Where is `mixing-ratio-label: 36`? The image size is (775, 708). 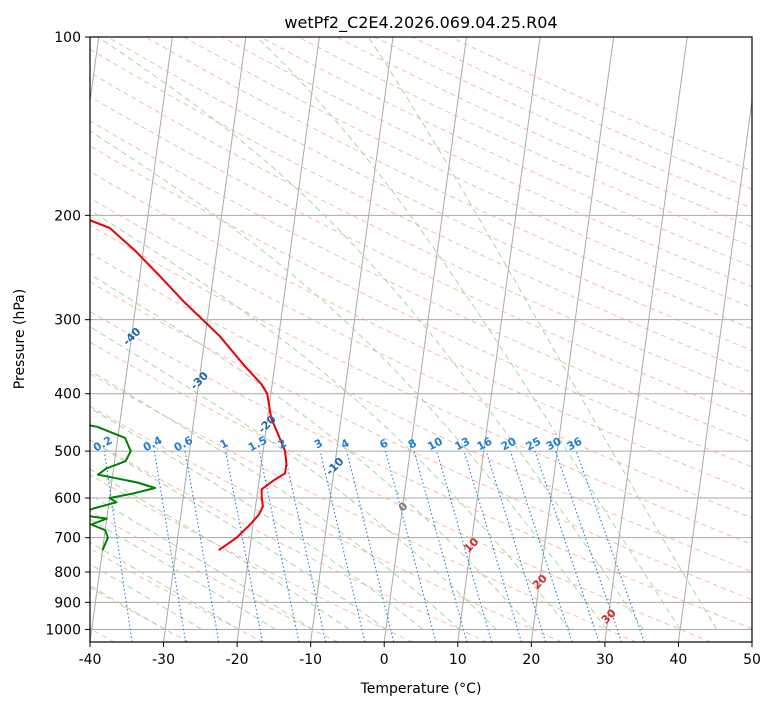 mixing-ratio-label: 36 is located at coordinates (575, 444).